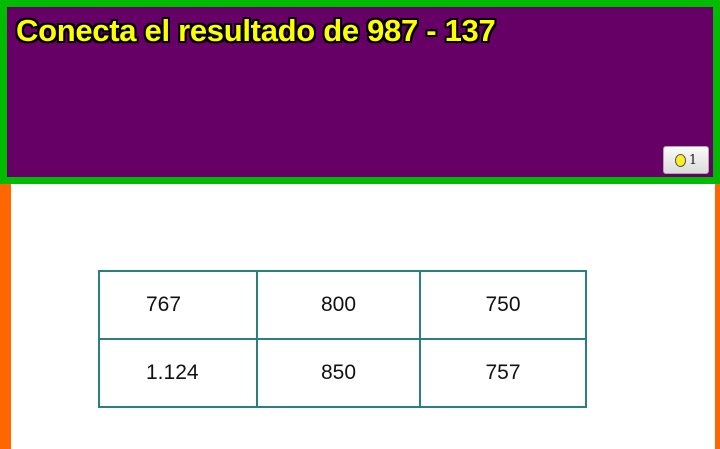  What do you see at coordinates (503, 373) in the screenshot?
I see `answer-option: 757` at bounding box center [503, 373].